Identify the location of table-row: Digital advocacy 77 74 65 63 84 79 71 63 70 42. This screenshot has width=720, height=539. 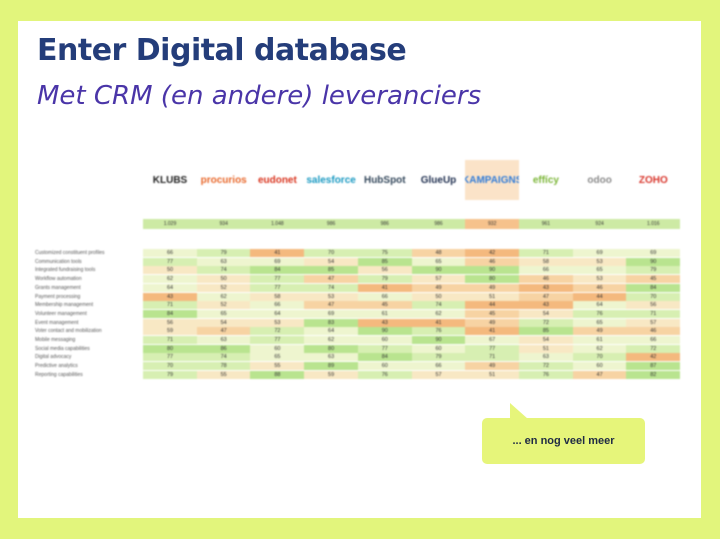
(358, 357).